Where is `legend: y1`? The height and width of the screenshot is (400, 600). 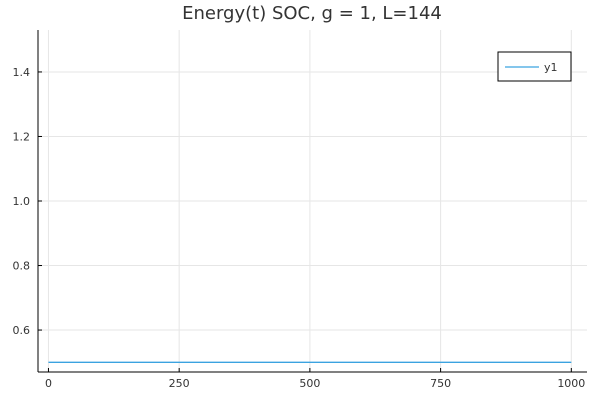
legend: y1 is located at coordinates (534, 66).